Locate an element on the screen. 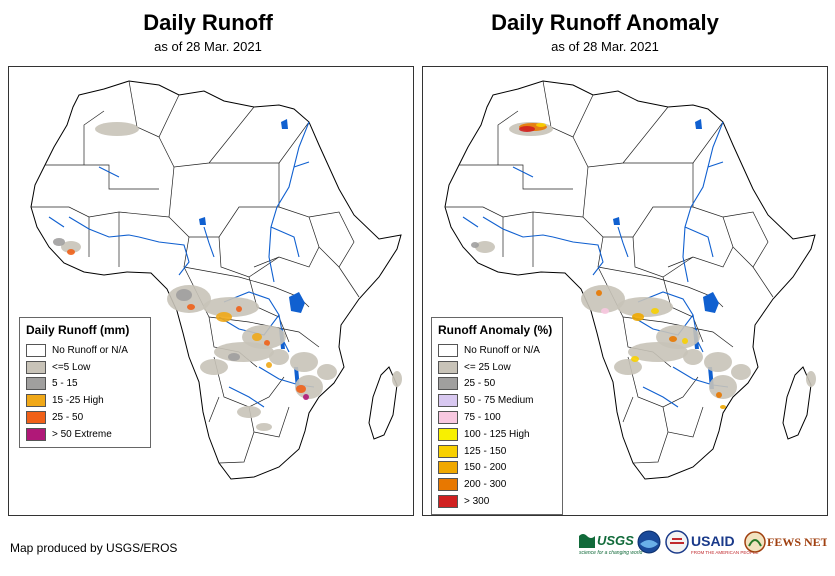  left-map-subtitle: as of 28 Mar. 2021 is located at coordinates (208, 46).